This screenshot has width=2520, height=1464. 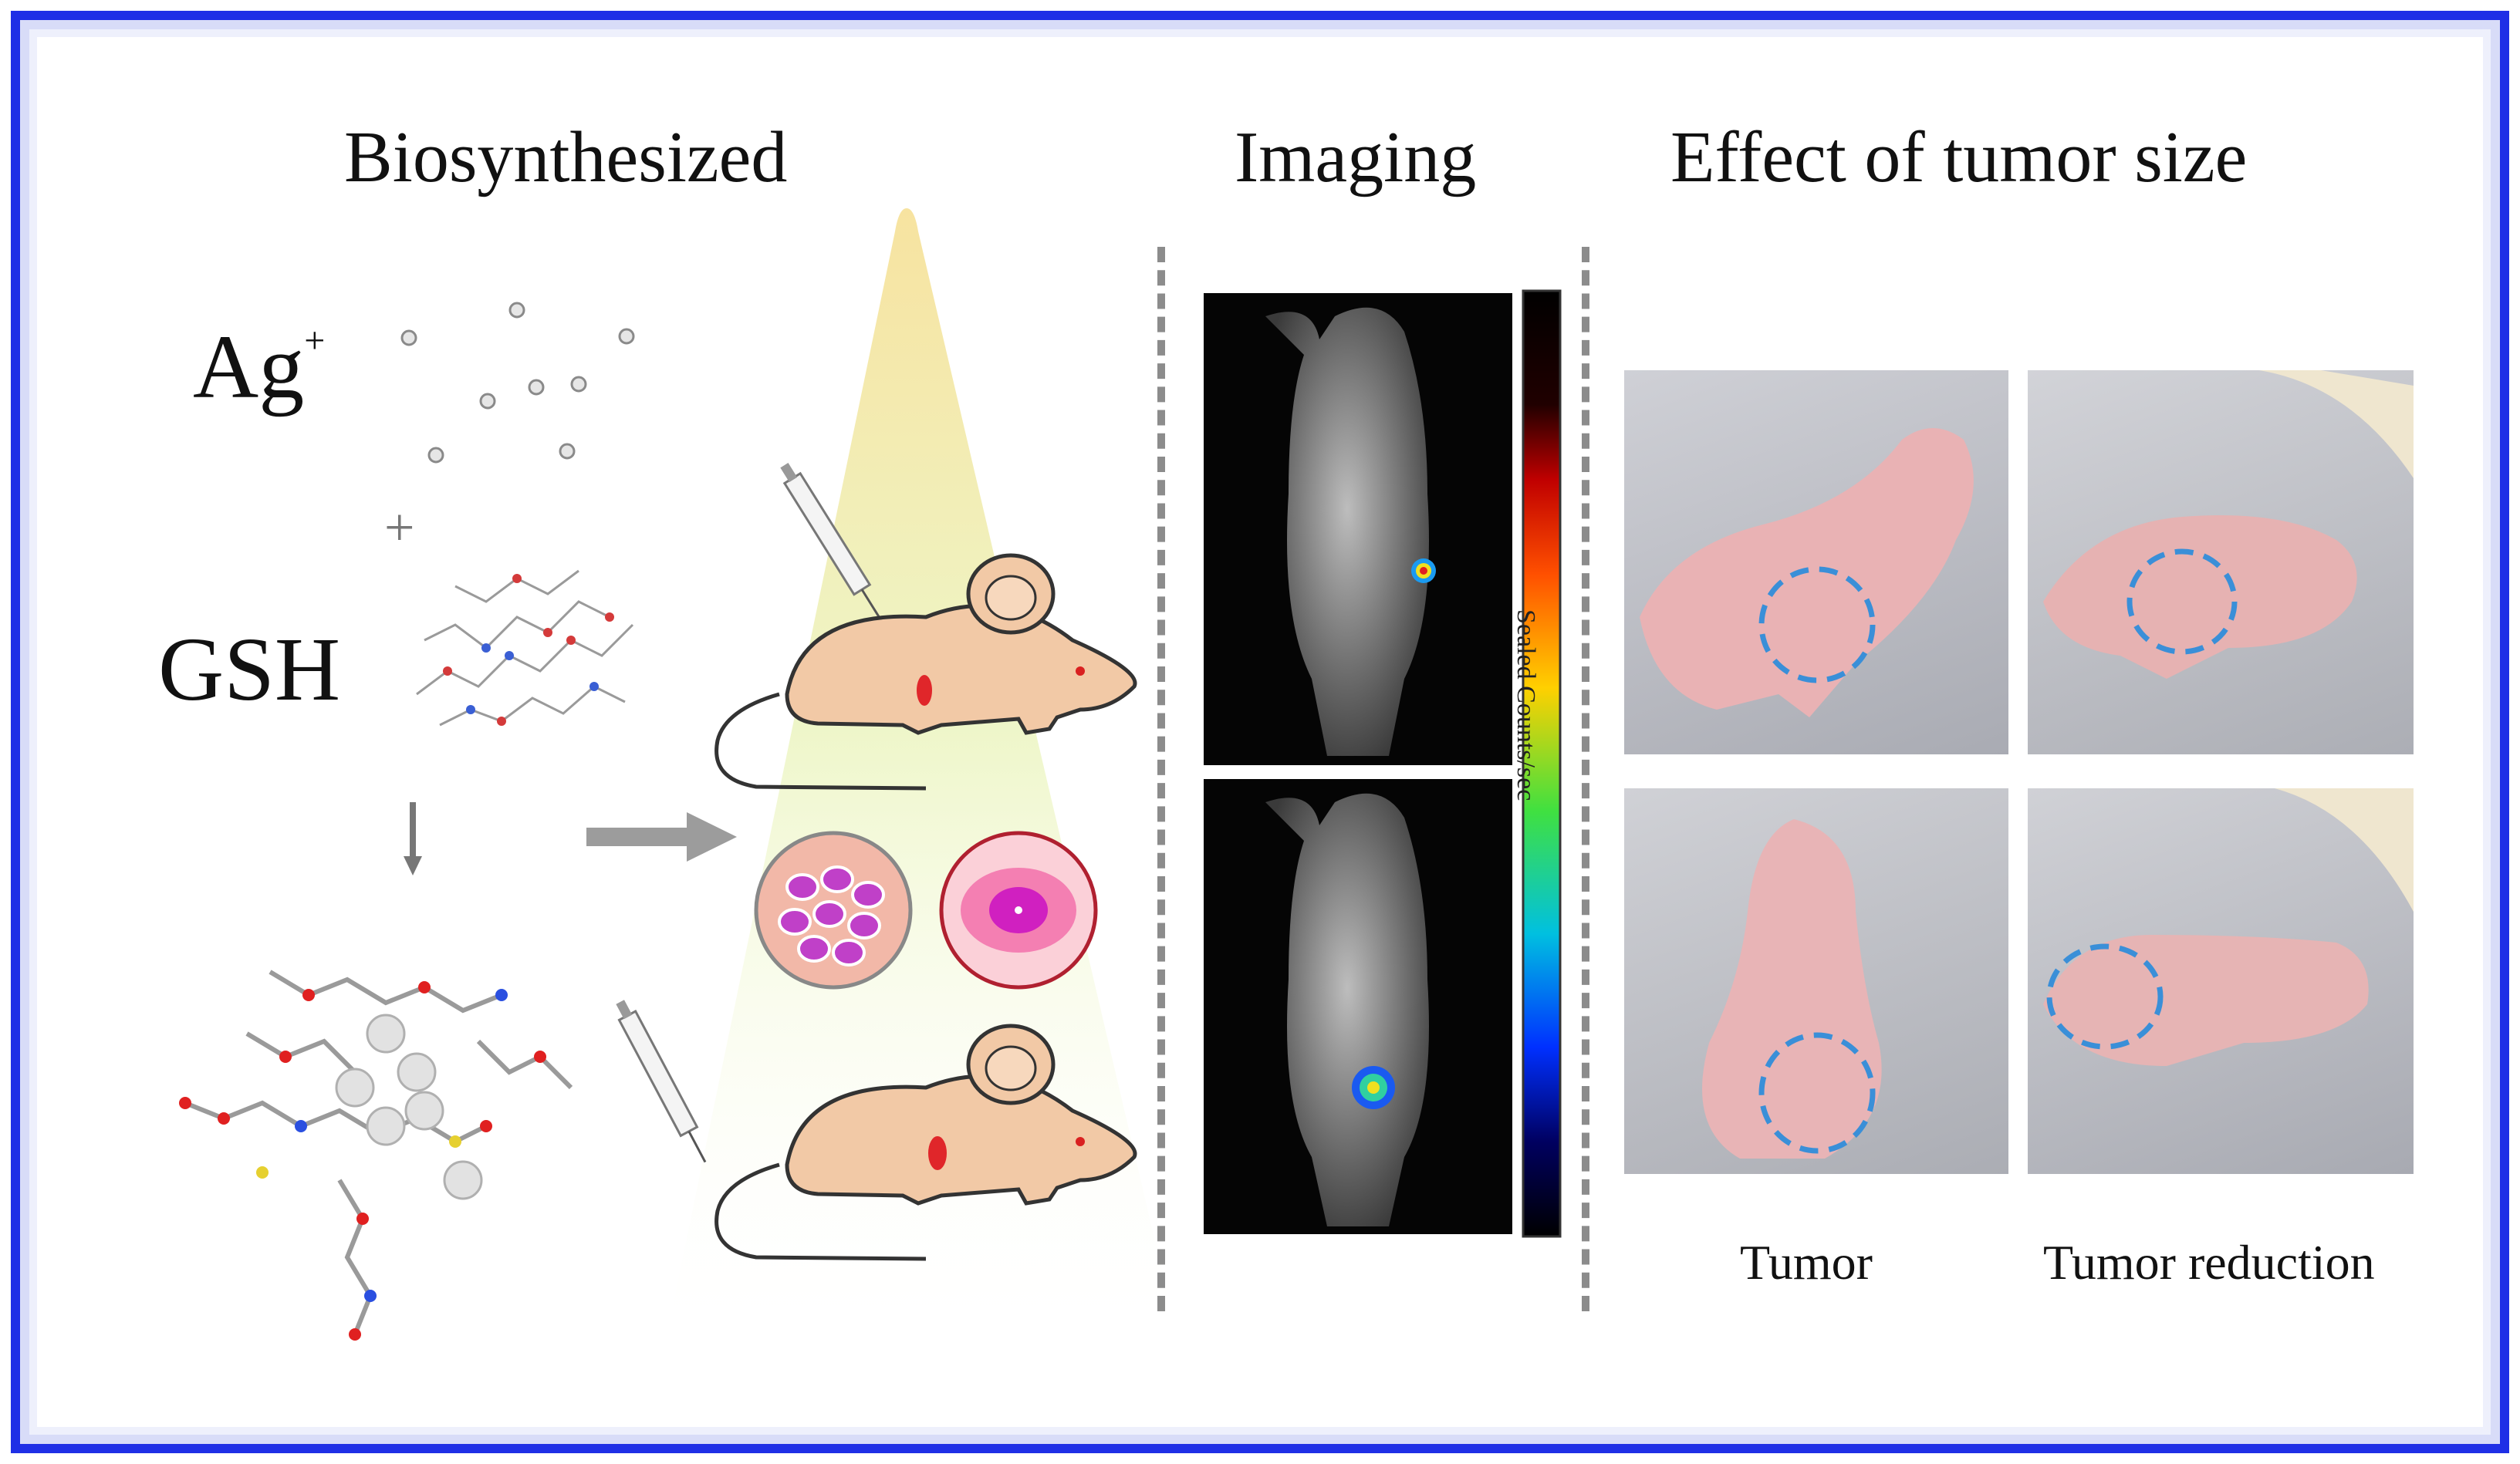 I want to click on mouse-illustration-bottom, so click(x=926, y=1141).